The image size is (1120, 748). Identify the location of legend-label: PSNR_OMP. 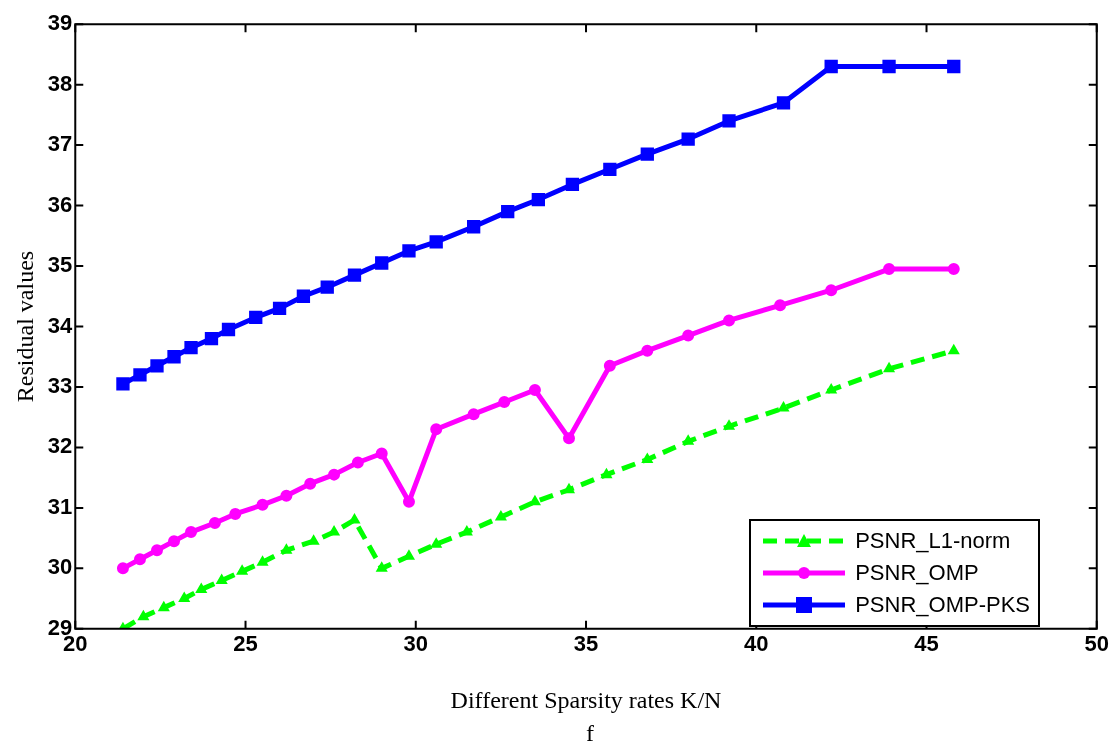
(917, 573).